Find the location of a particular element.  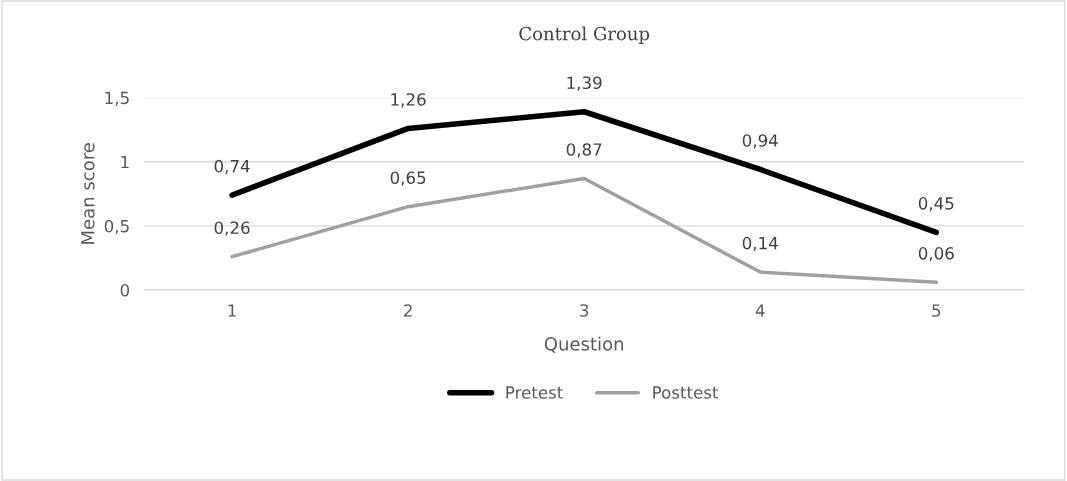

y-tick-label: 0,5 is located at coordinates (116, 227).